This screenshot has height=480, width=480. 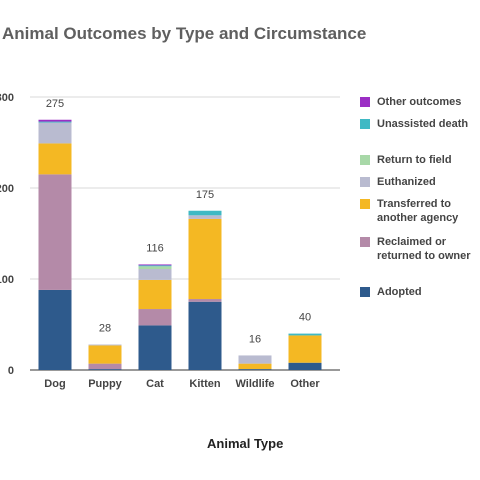 I want to click on legend-item: Return to field, so click(x=418, y=160).